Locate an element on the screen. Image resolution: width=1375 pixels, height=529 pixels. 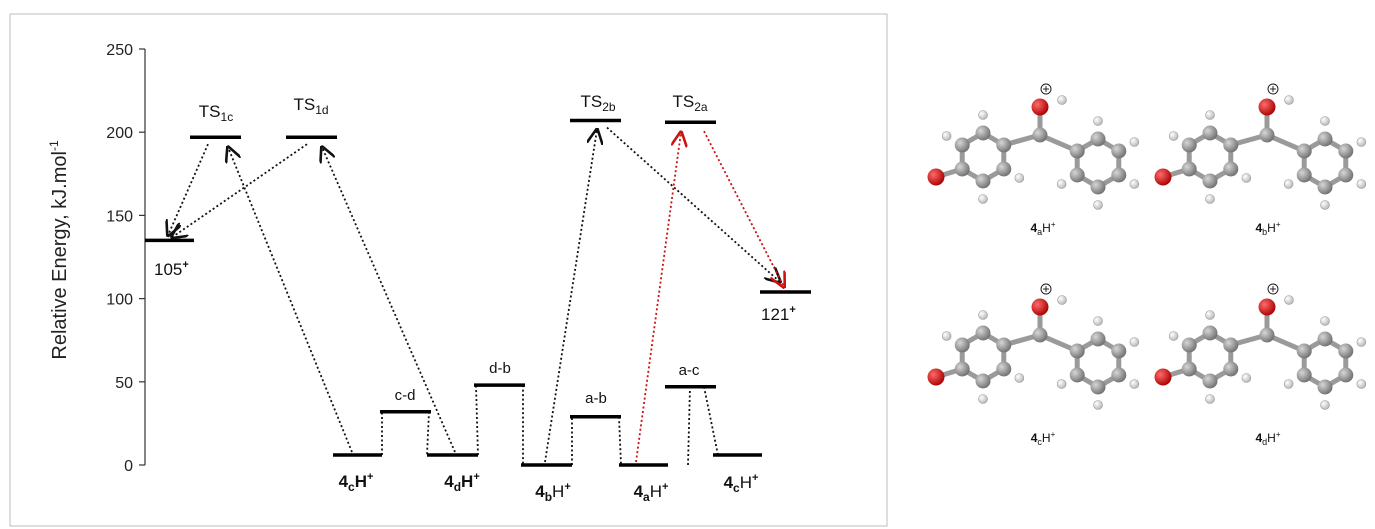
level-label-ts1c: TS1c is located at coordinates (216, 113).